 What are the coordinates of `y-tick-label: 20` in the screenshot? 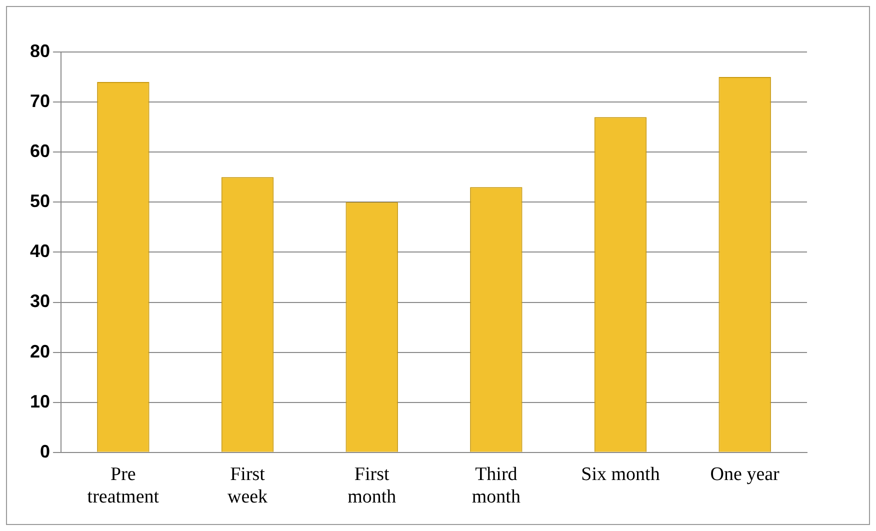 It's located at (40, 351).